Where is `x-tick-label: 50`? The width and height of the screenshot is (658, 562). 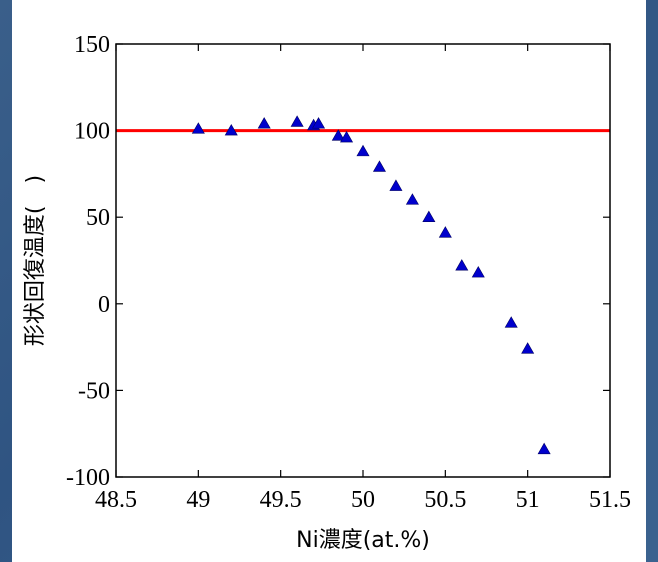
x-tick-label: 50 is located at coordinates (363, 500).